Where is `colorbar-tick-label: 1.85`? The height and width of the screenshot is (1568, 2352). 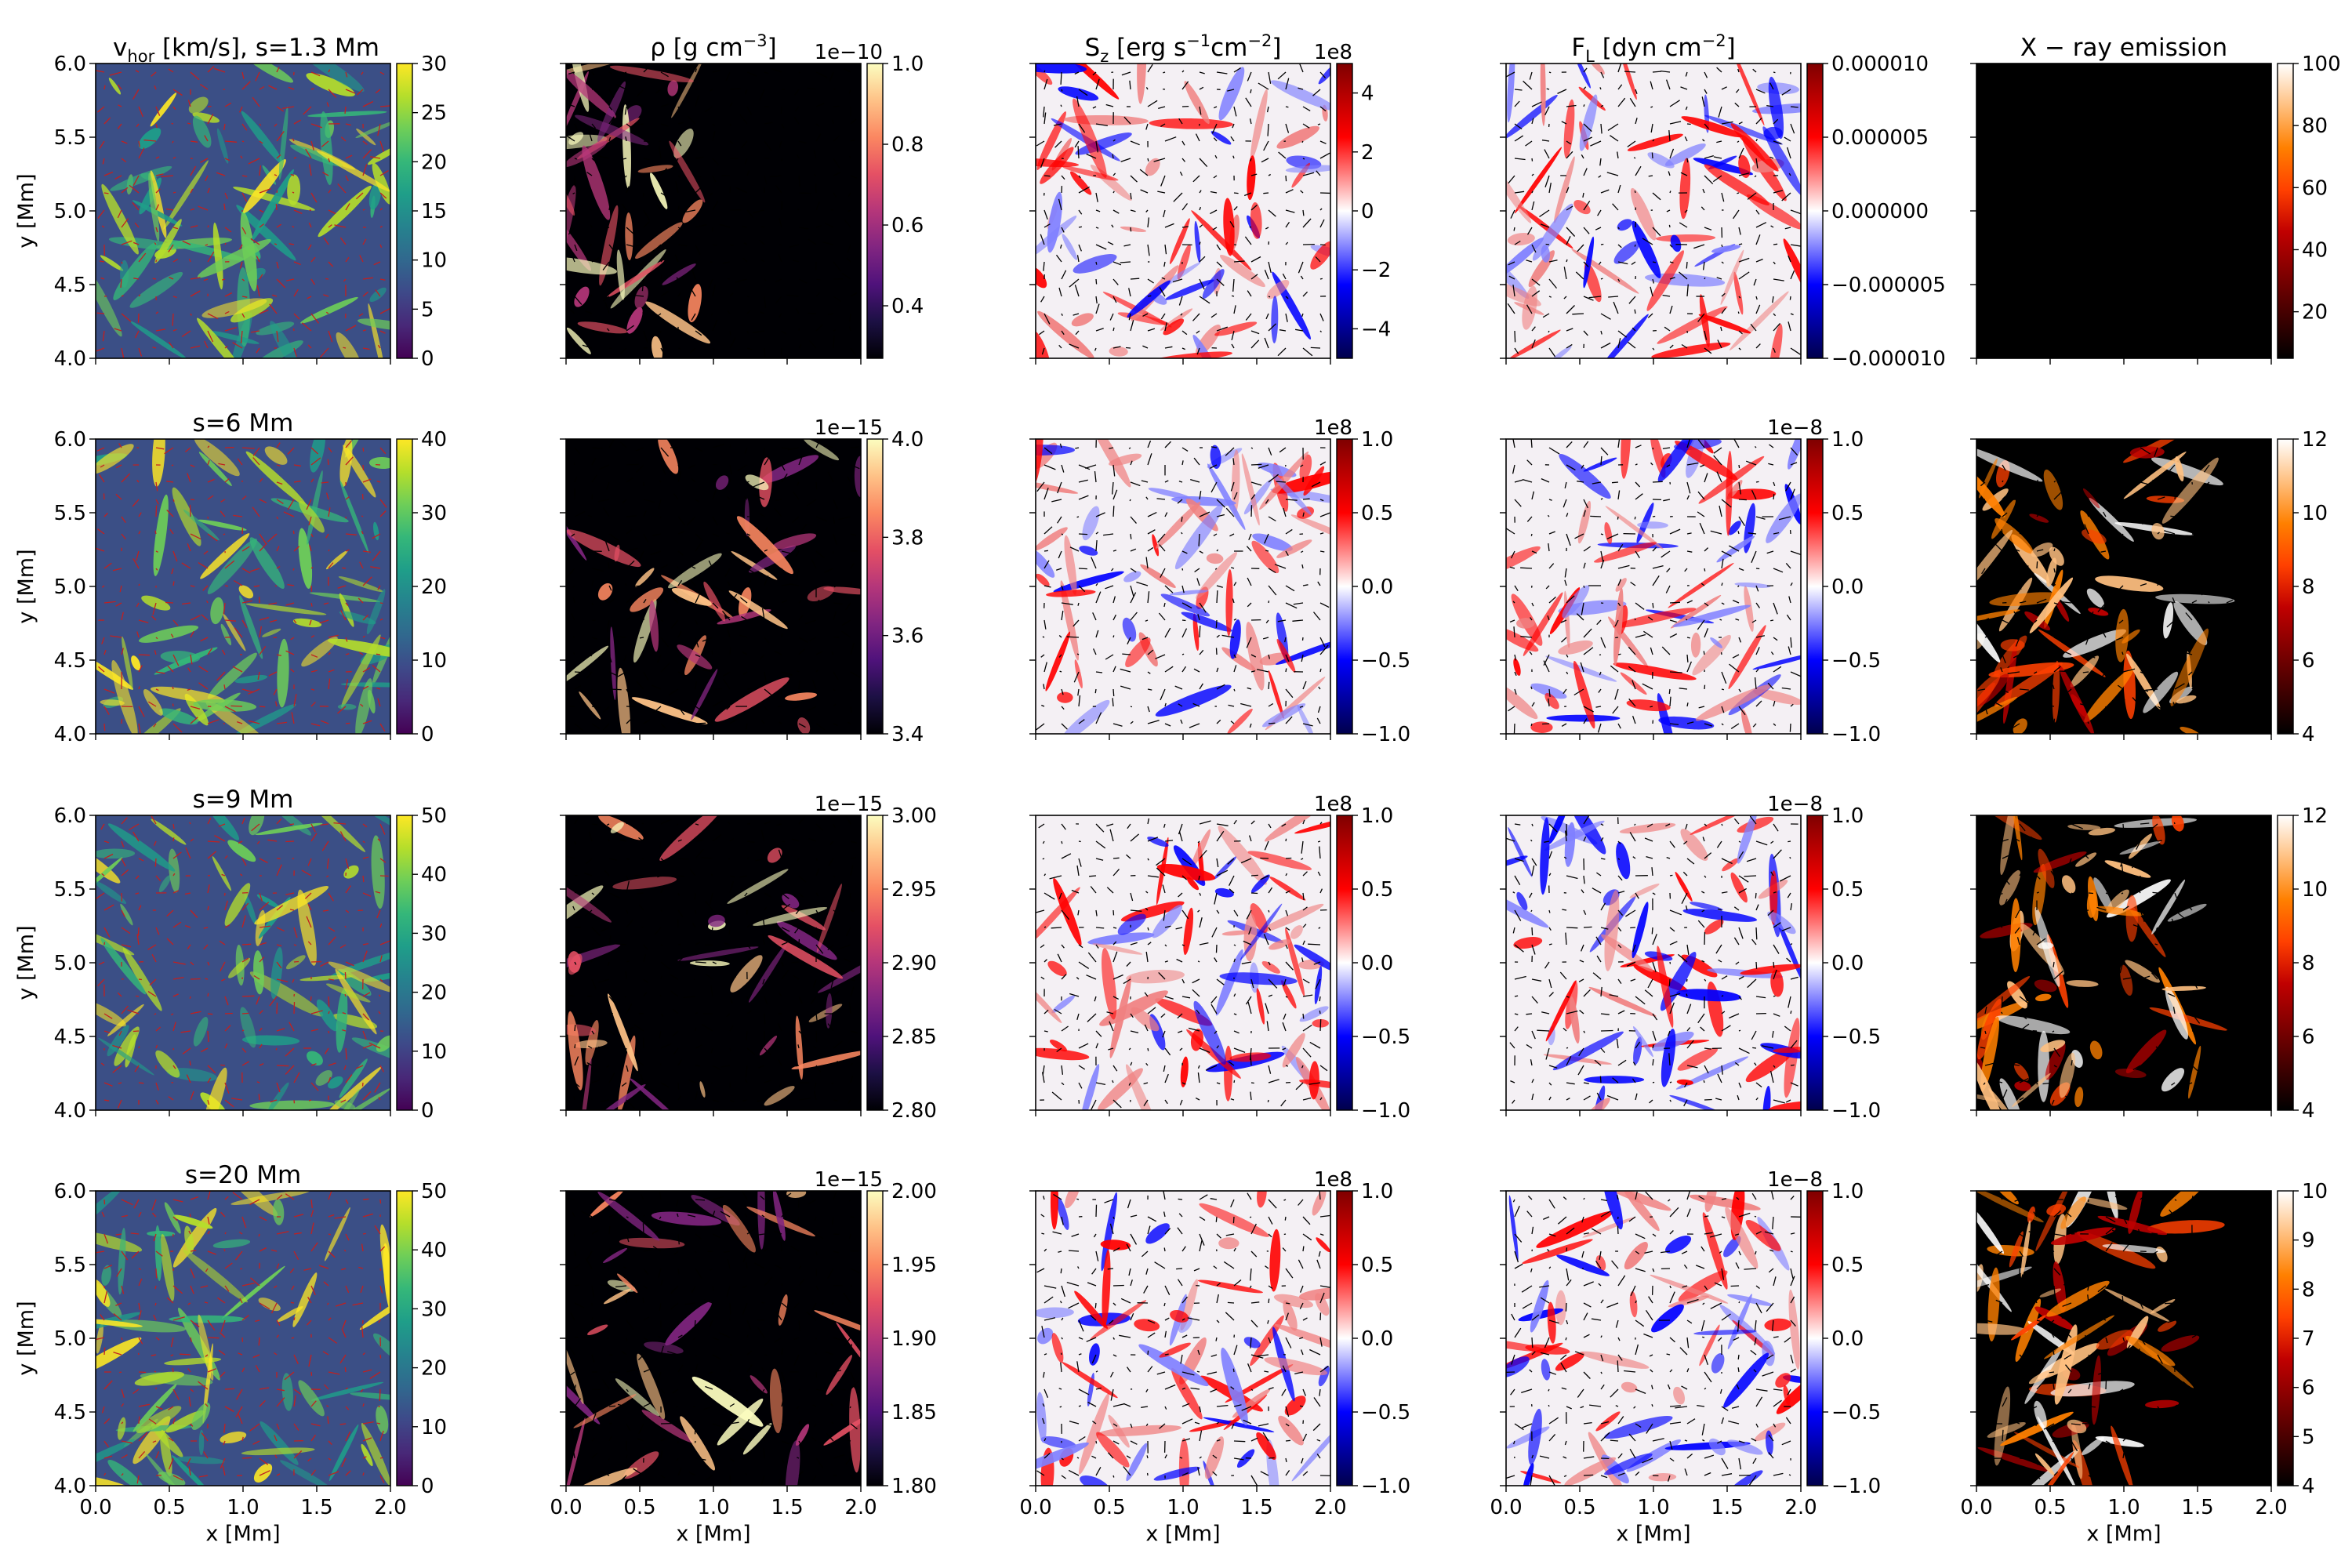
colorbar-tick-label: 1.85 is located at coordinates (914, 1413).